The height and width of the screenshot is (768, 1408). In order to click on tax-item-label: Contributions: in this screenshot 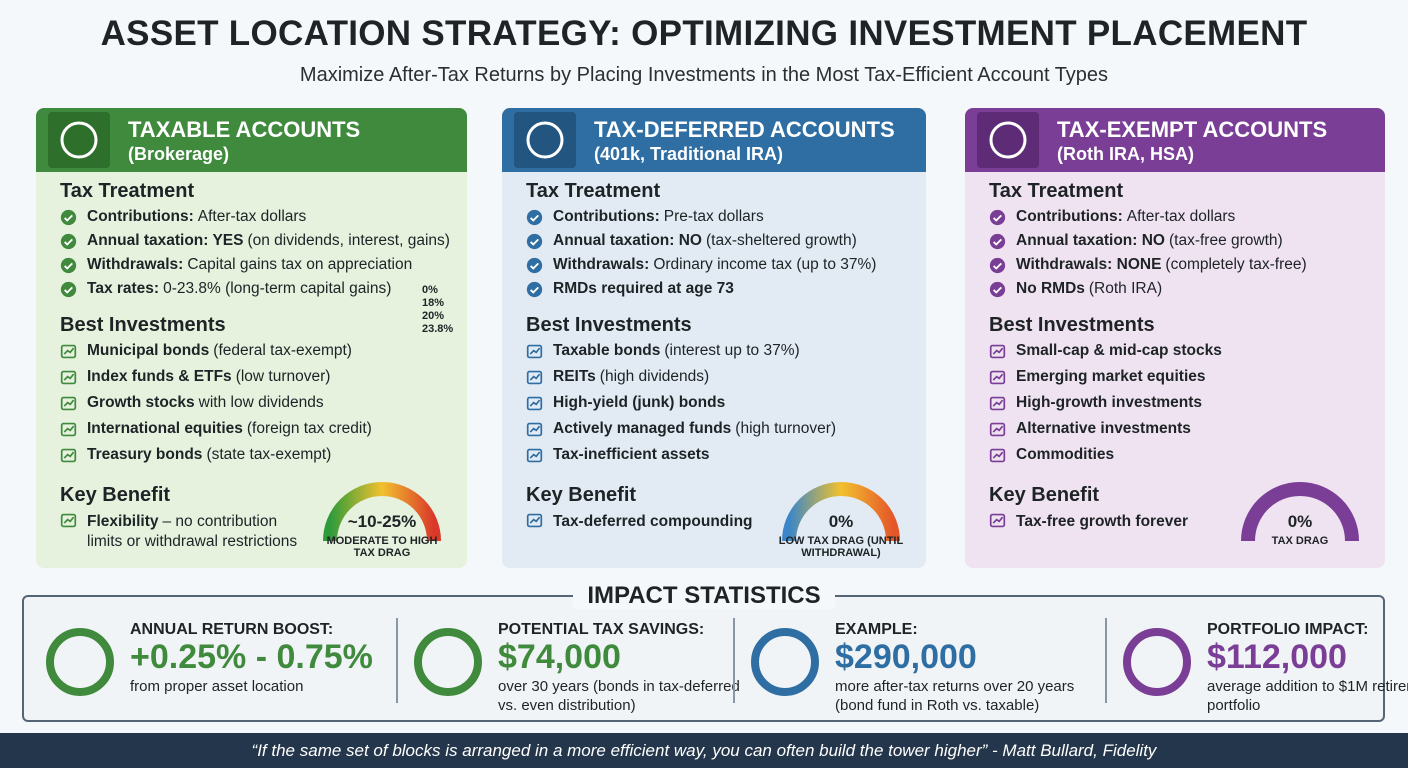, I will do `click(140, 216)`.